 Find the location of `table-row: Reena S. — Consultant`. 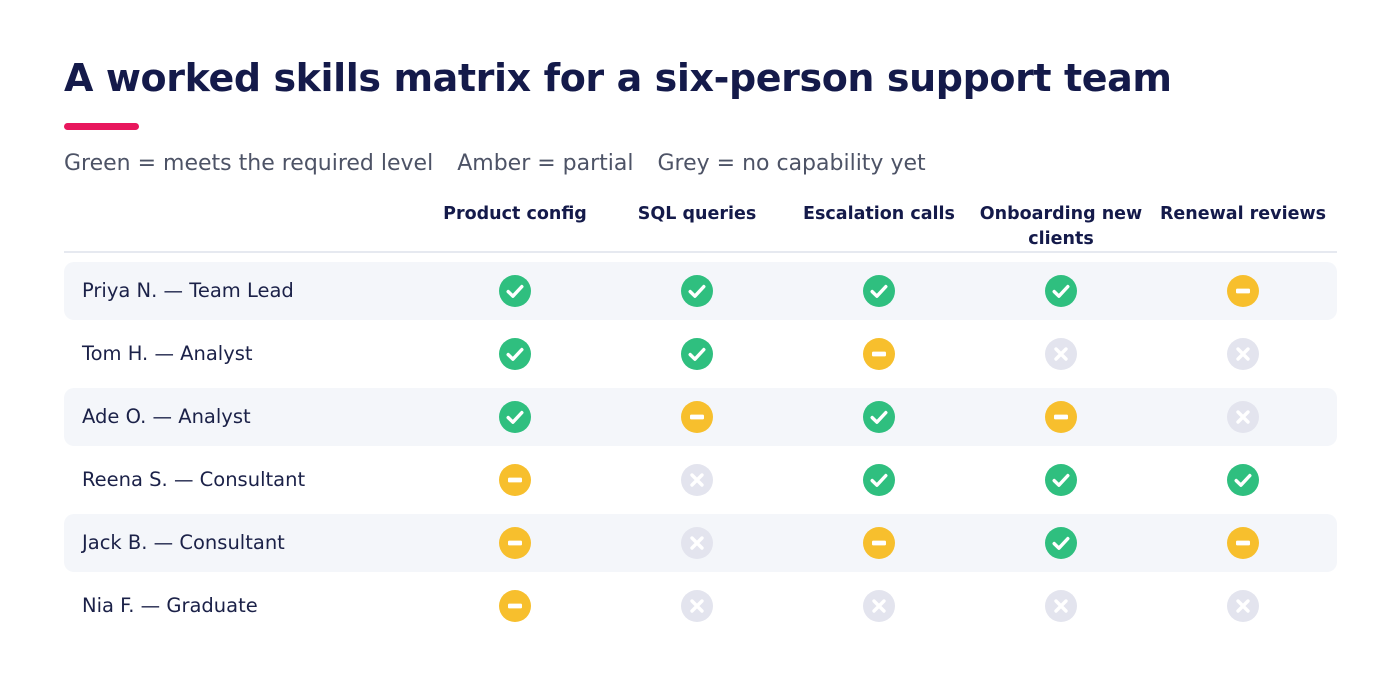

table-row: Reena S. — Consultant is located at coordinates (700, 480).